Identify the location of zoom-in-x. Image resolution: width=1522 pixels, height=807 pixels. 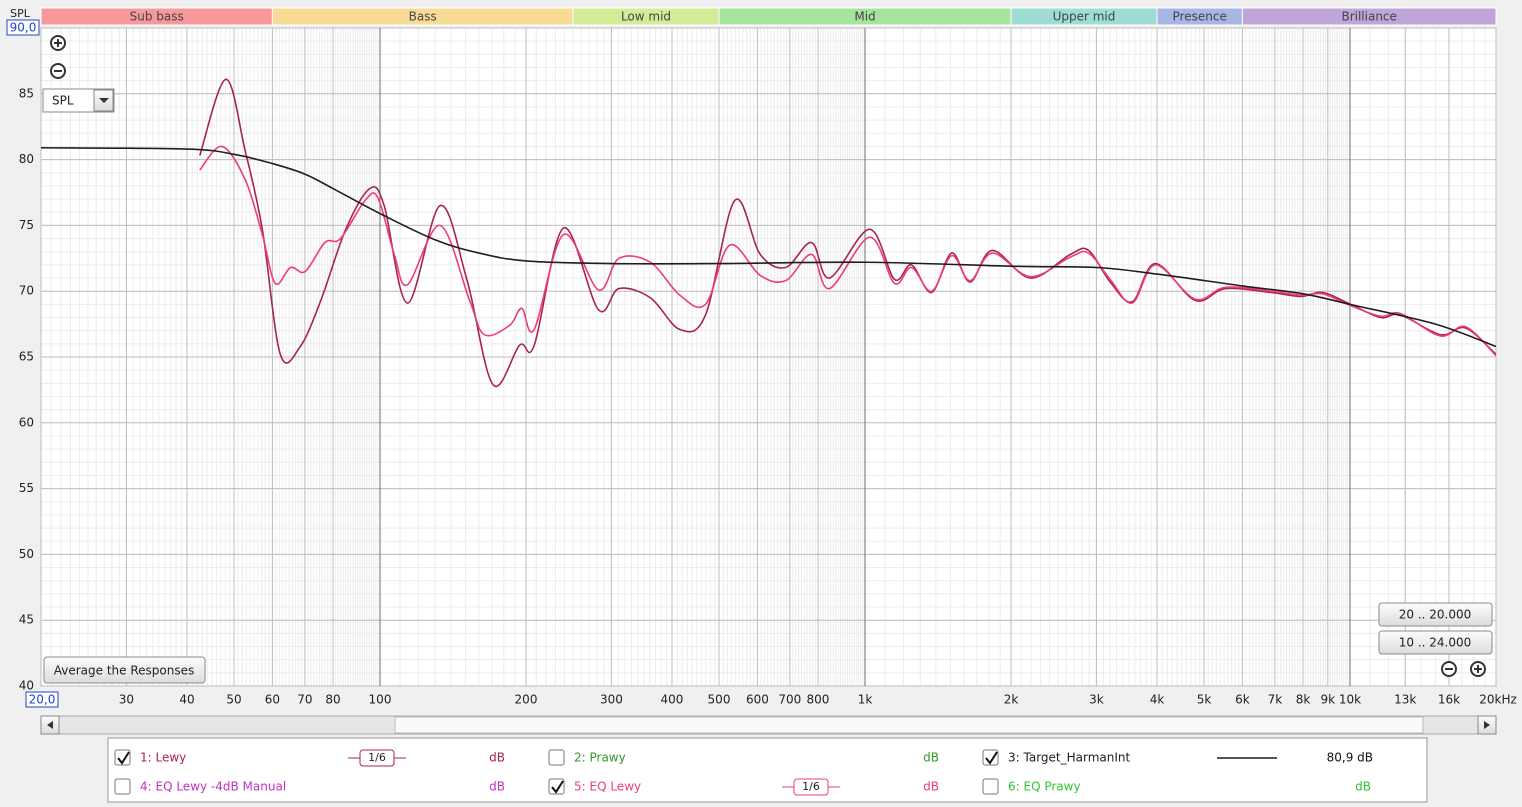
(1478, 669).